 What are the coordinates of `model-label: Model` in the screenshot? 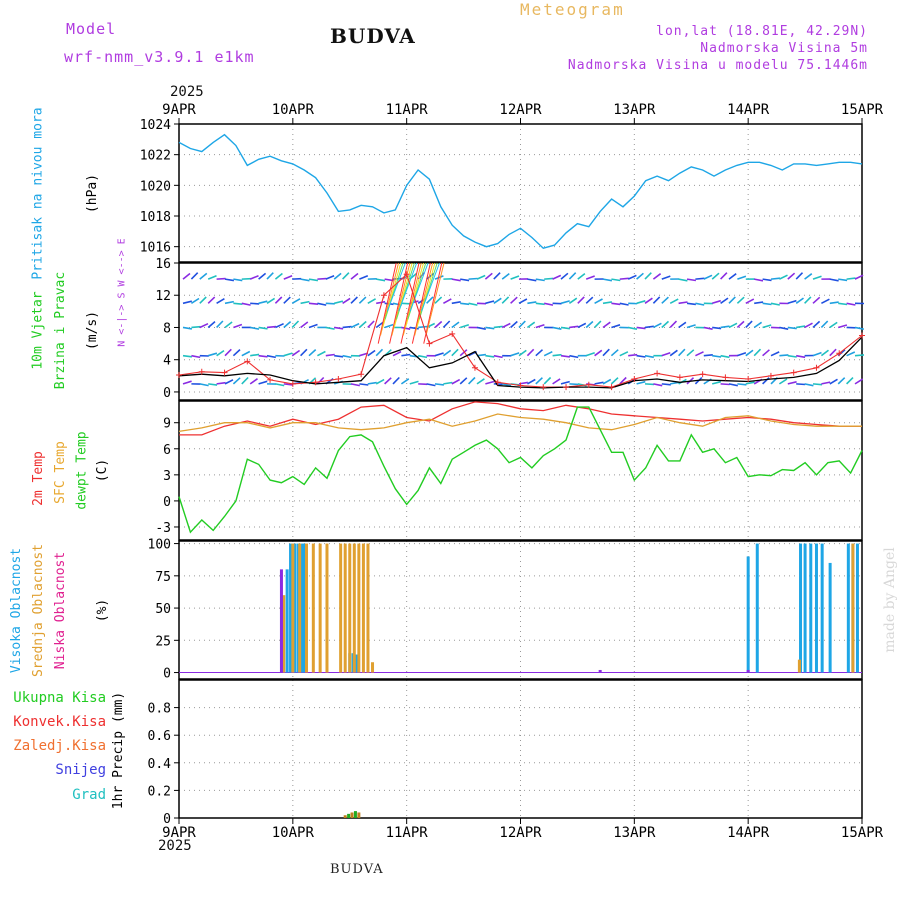 It's located at (91, 29).